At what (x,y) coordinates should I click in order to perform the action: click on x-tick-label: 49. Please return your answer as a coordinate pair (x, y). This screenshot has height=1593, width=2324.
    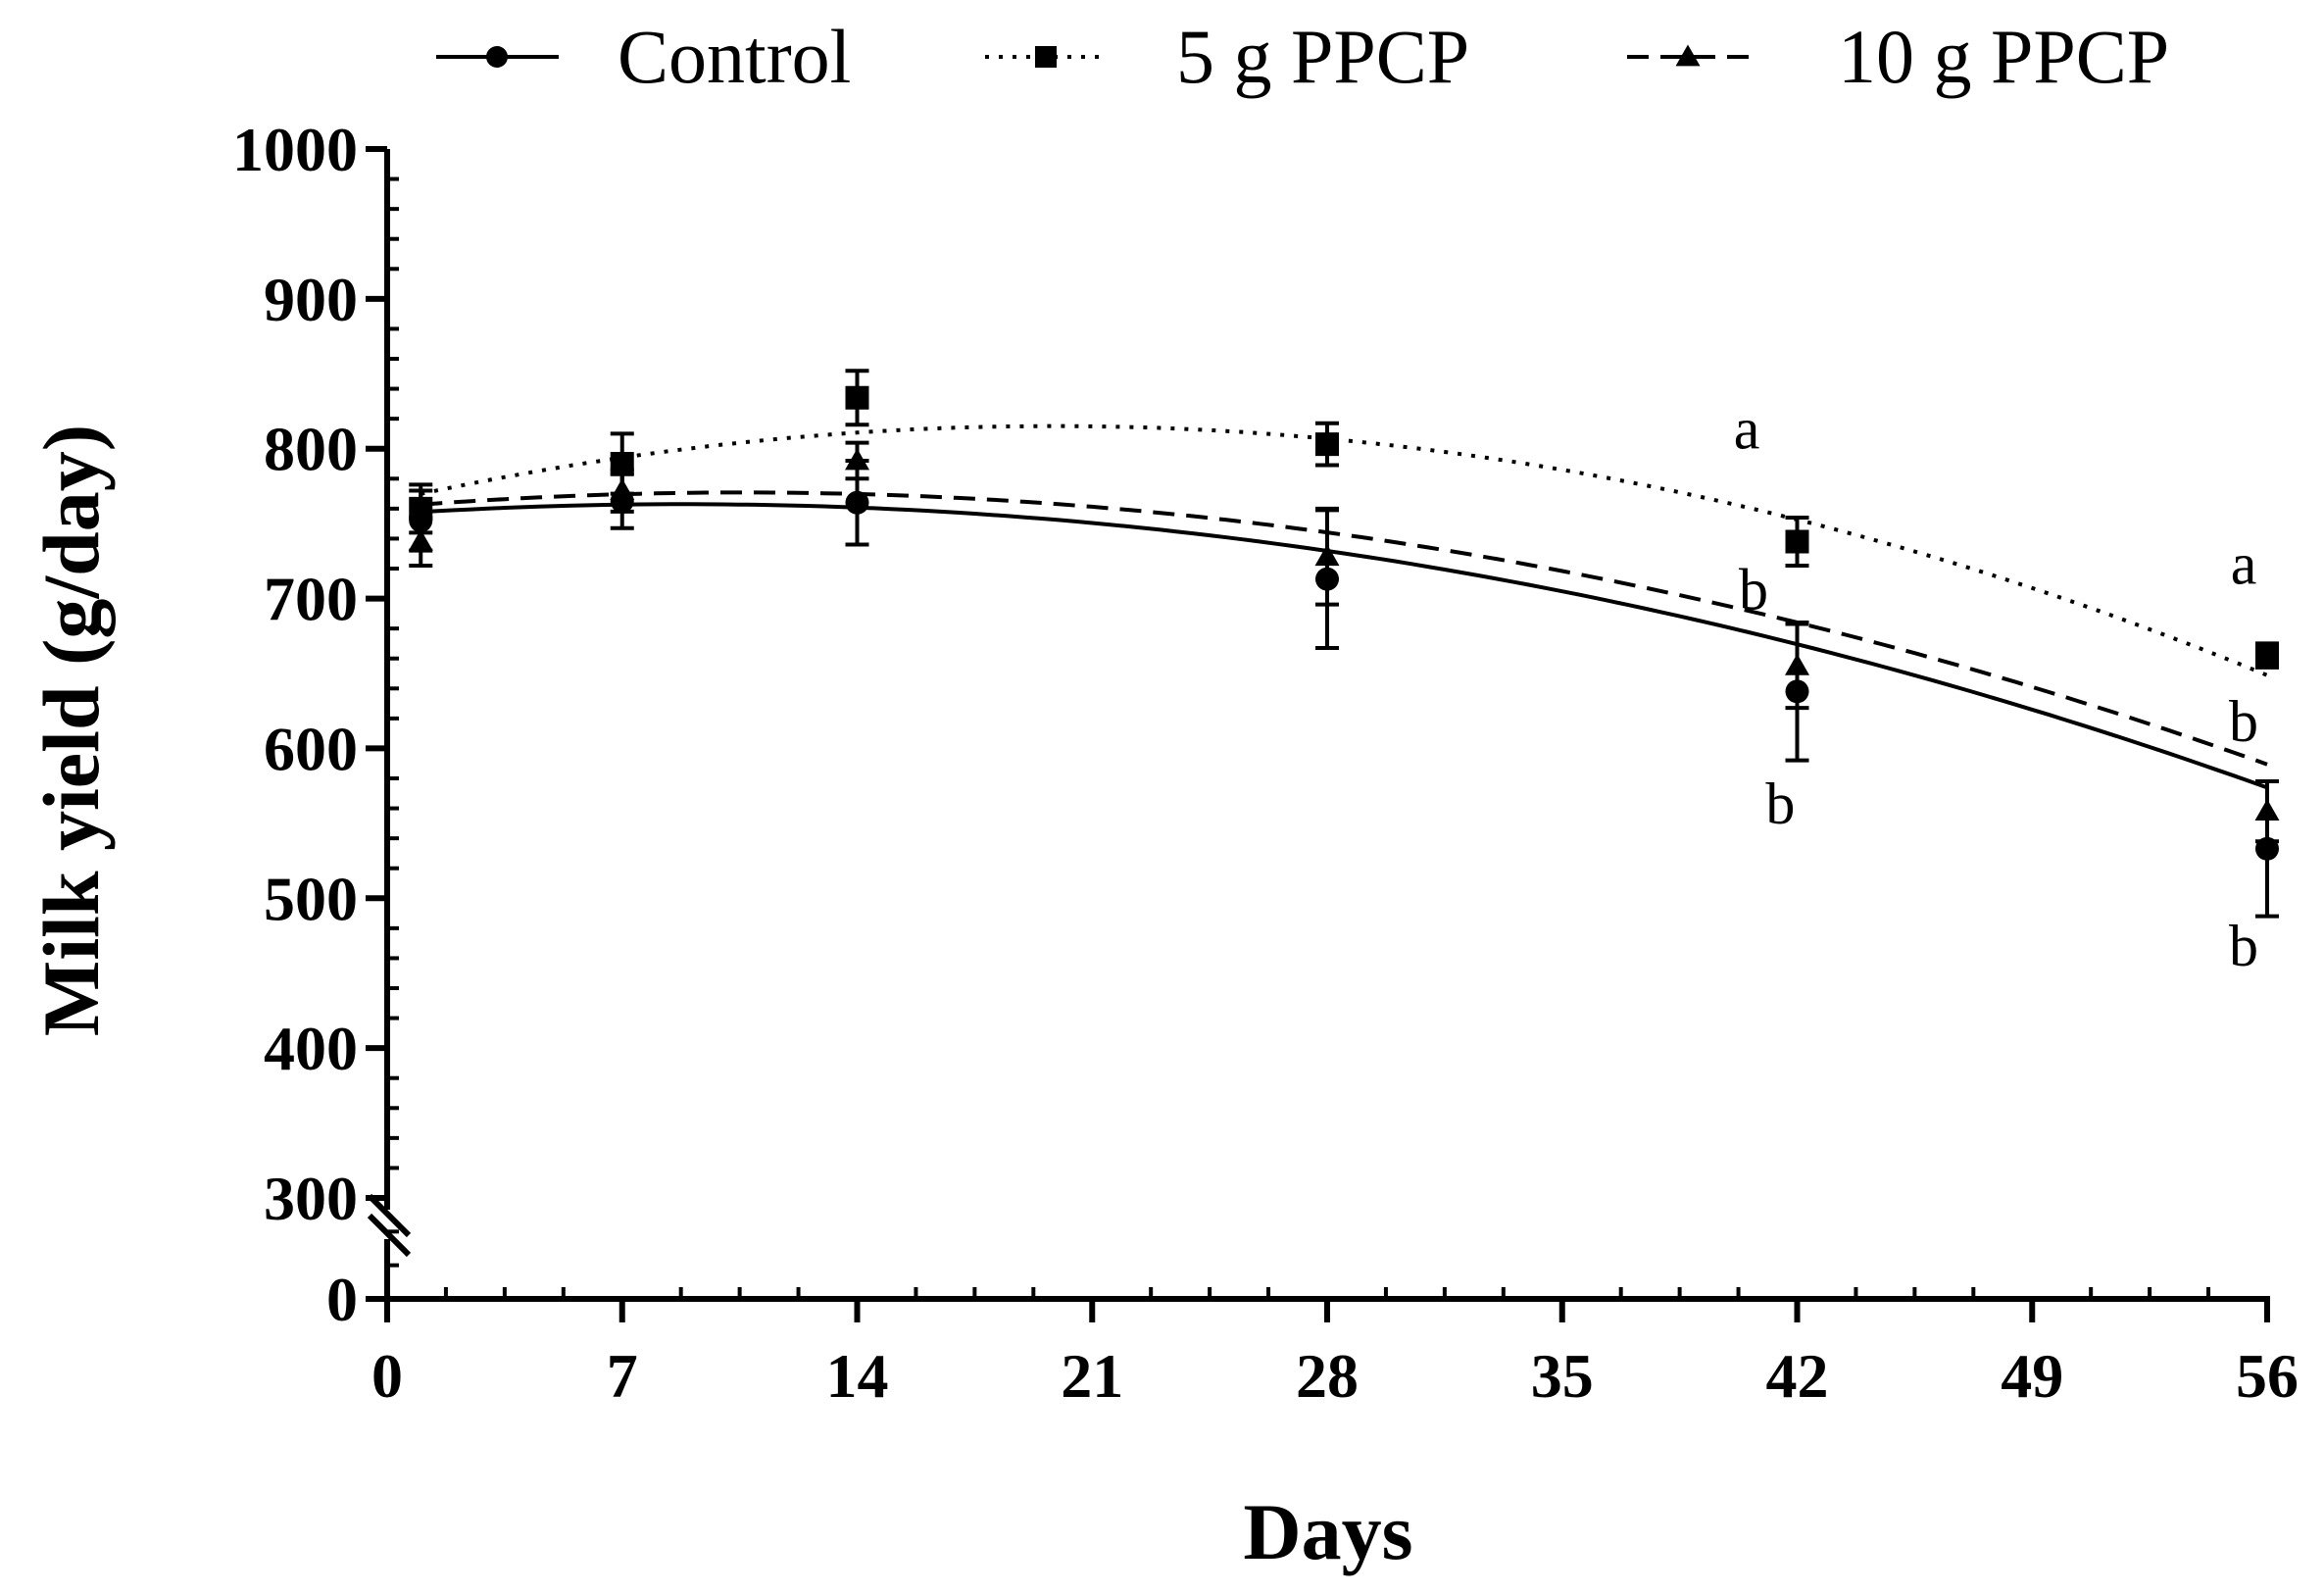
    Looking at the image, I should click on (2032, 1376).